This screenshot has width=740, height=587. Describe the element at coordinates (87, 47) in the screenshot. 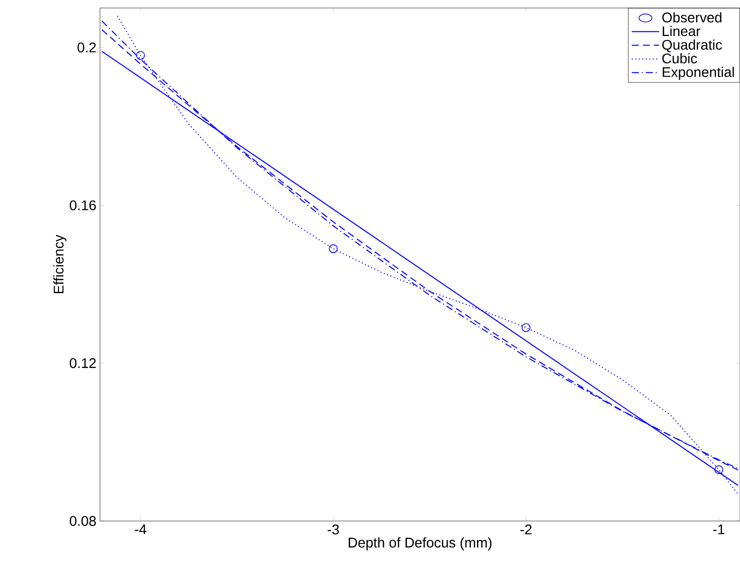

I see `y-tick-label: 0.2` at that location.